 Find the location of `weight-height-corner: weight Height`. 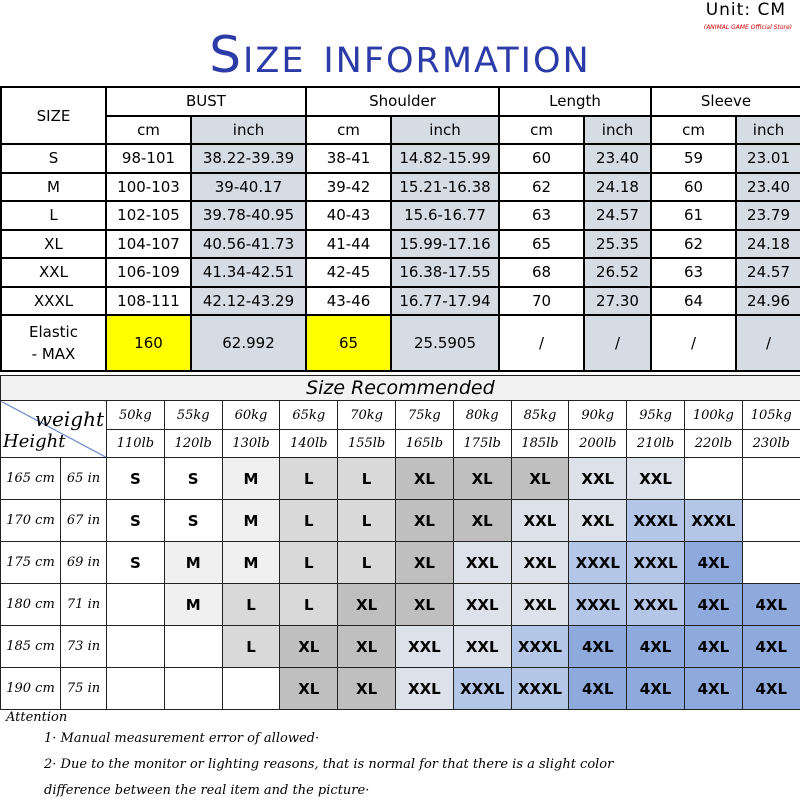

weight-height-corner: weight Height is located at coordinates (53, 429).